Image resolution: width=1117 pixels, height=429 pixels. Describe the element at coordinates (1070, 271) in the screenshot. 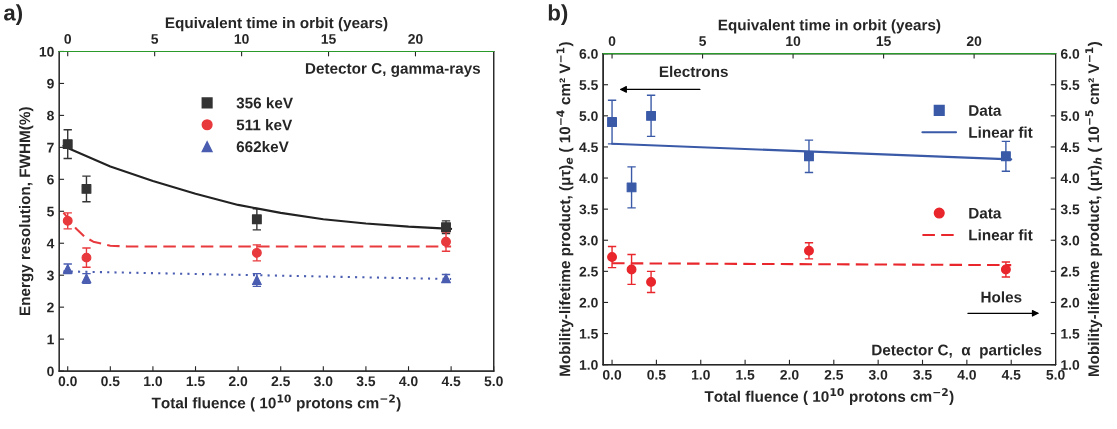

I see `y2-tick-label: 2.5` at that location.